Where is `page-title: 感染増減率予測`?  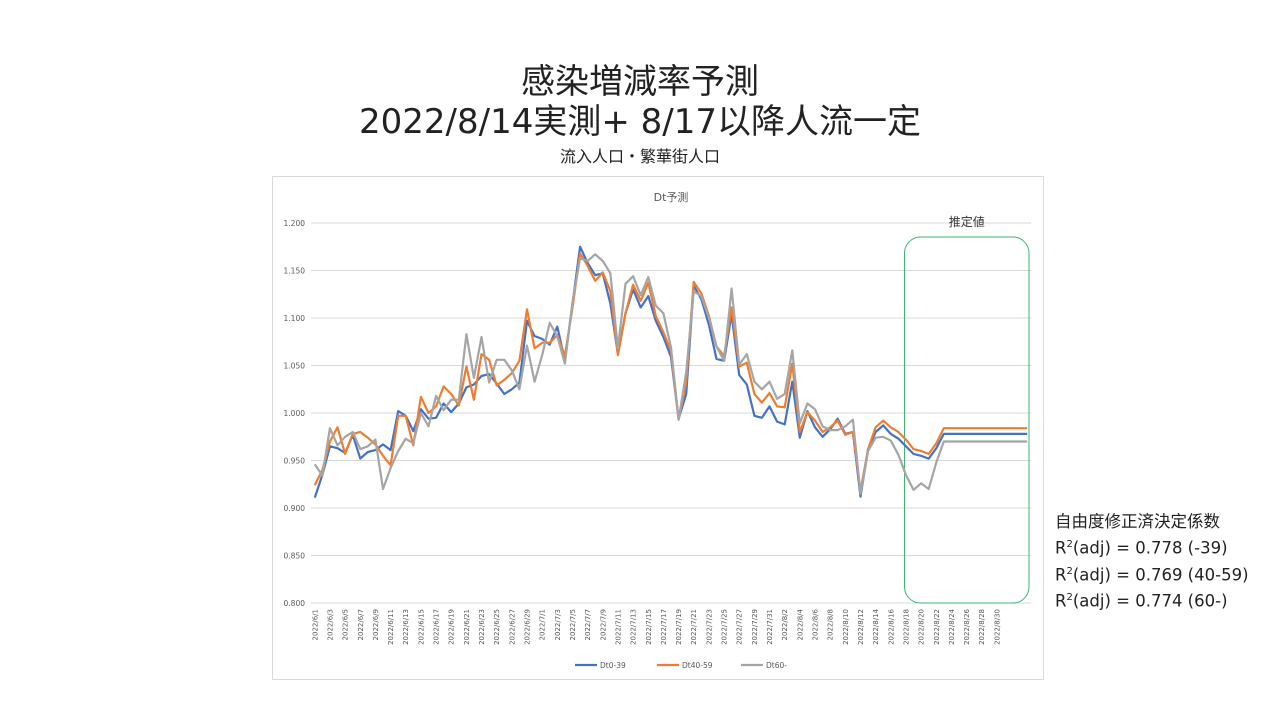
page-title: 感染増減率予測 is located at coordinates (640, 82).